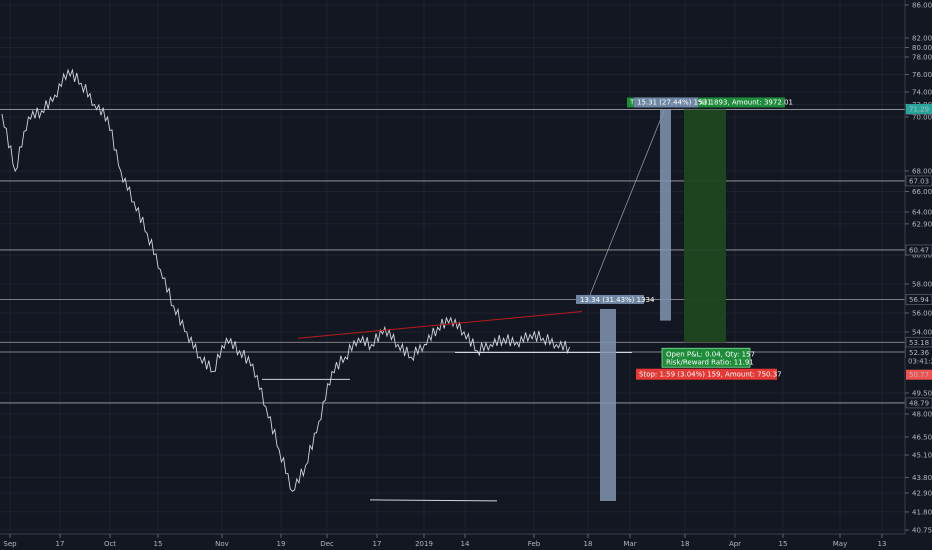 The height and width of the screenshot is (550, 932). Describe the element at coordinates (629, 544) in the screenshot. I see `x-axis-tick-label: Mar` at that location.